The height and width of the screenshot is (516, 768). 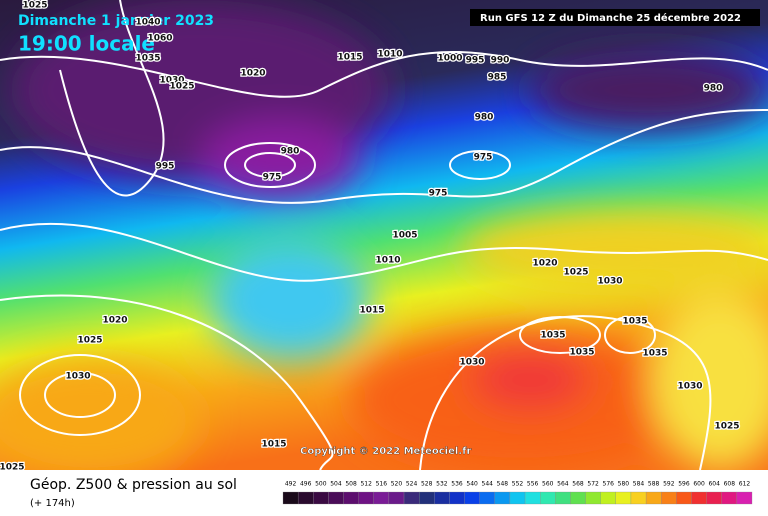 What do you see at coordinates (518, 484) in the screenshot?
I see `colorbar-label: 552` at bounding box center [518, 484].